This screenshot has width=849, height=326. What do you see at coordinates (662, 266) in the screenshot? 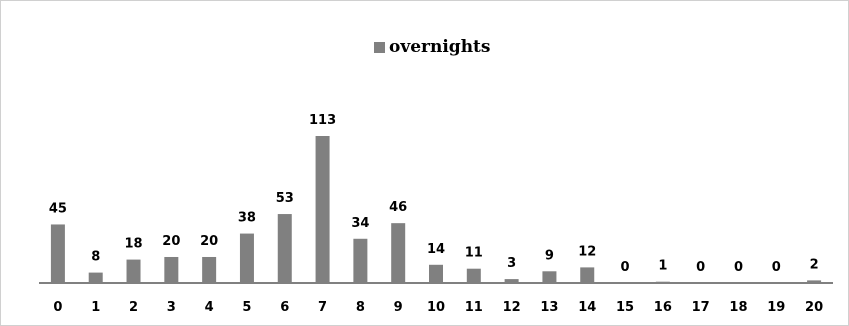
I see `data-label-16: 1` at bounding box center [662, 266].